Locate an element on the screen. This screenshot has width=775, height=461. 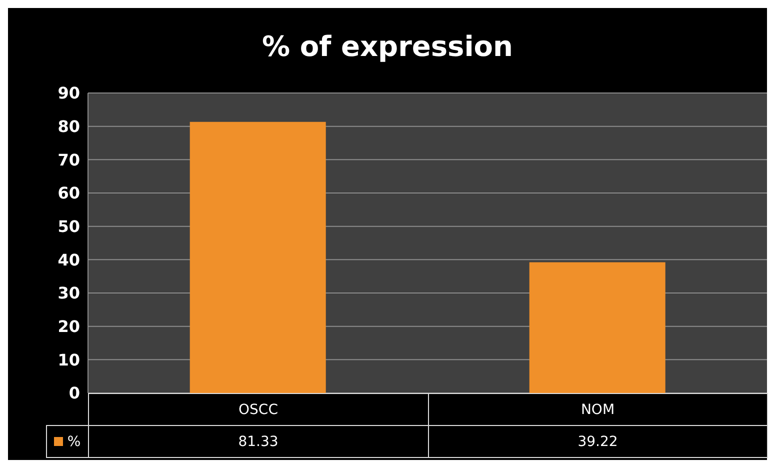
chart-title: % of expression is located at coordinates (387, 46).